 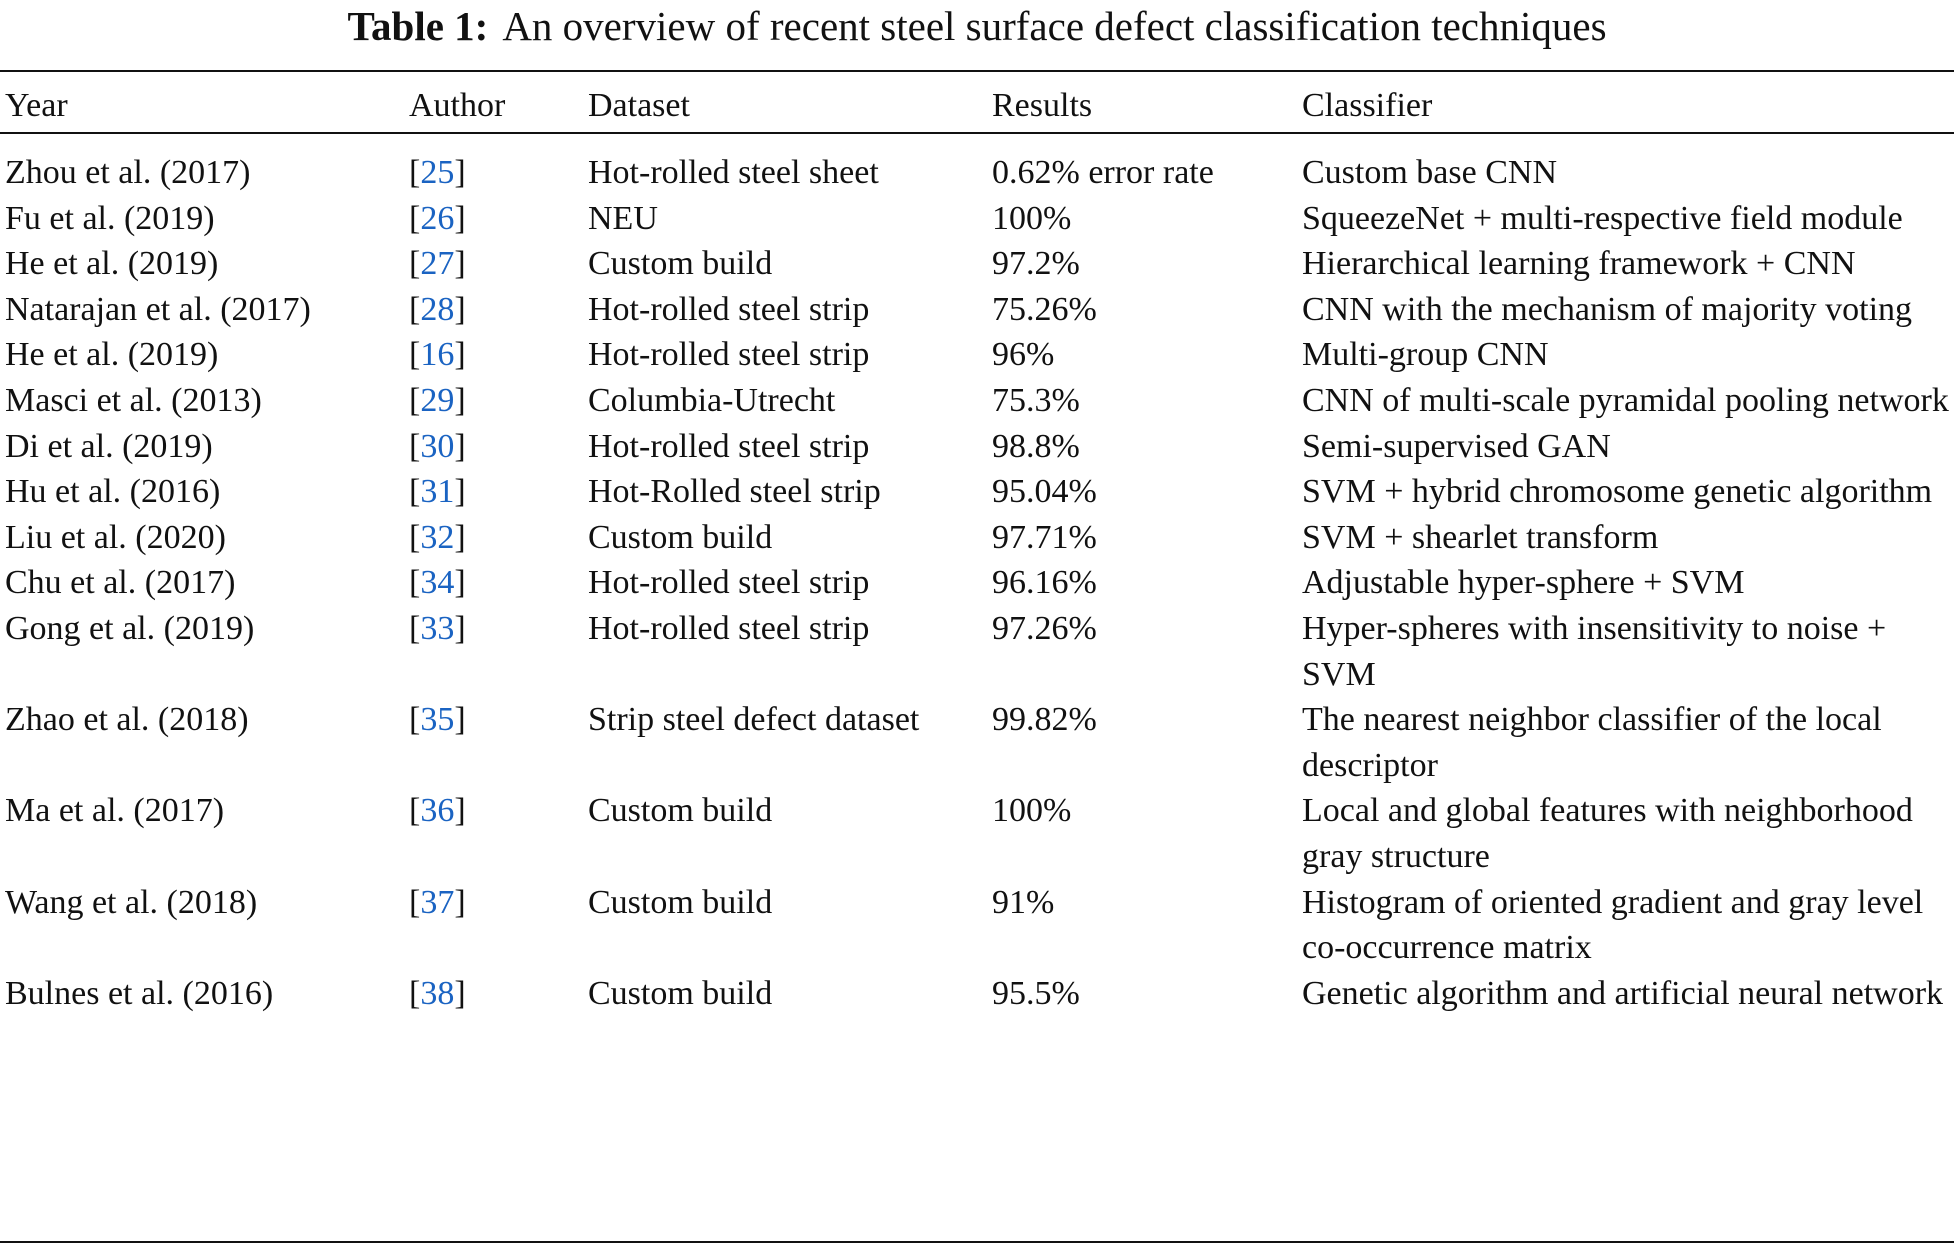 What do you see at coordinates (1044, 720) in the screenshot?
I see `results-cell: 99.82%` at bounding box center [1044, 720].